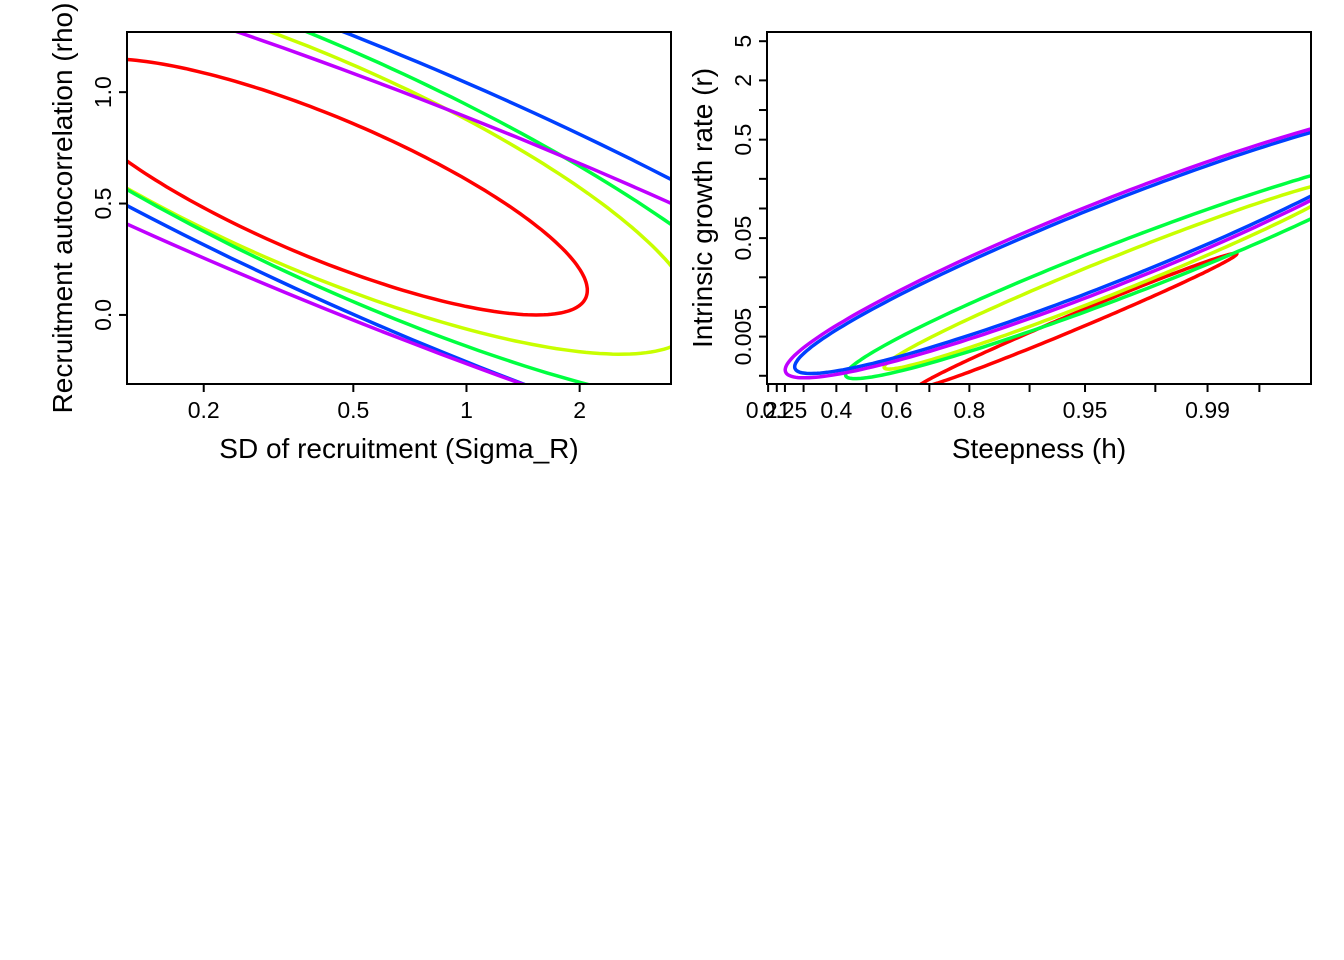 The width and height of the screenshot is (1344, 960). I want to click on right-series-4-curve, so click(1047, 253).